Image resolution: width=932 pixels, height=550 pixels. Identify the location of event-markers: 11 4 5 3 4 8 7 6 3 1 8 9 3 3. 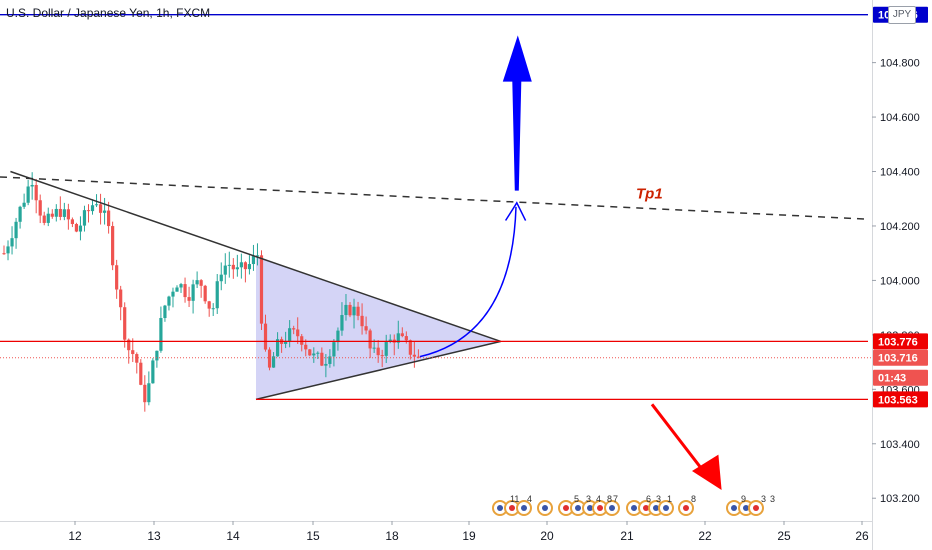
(633, 505).